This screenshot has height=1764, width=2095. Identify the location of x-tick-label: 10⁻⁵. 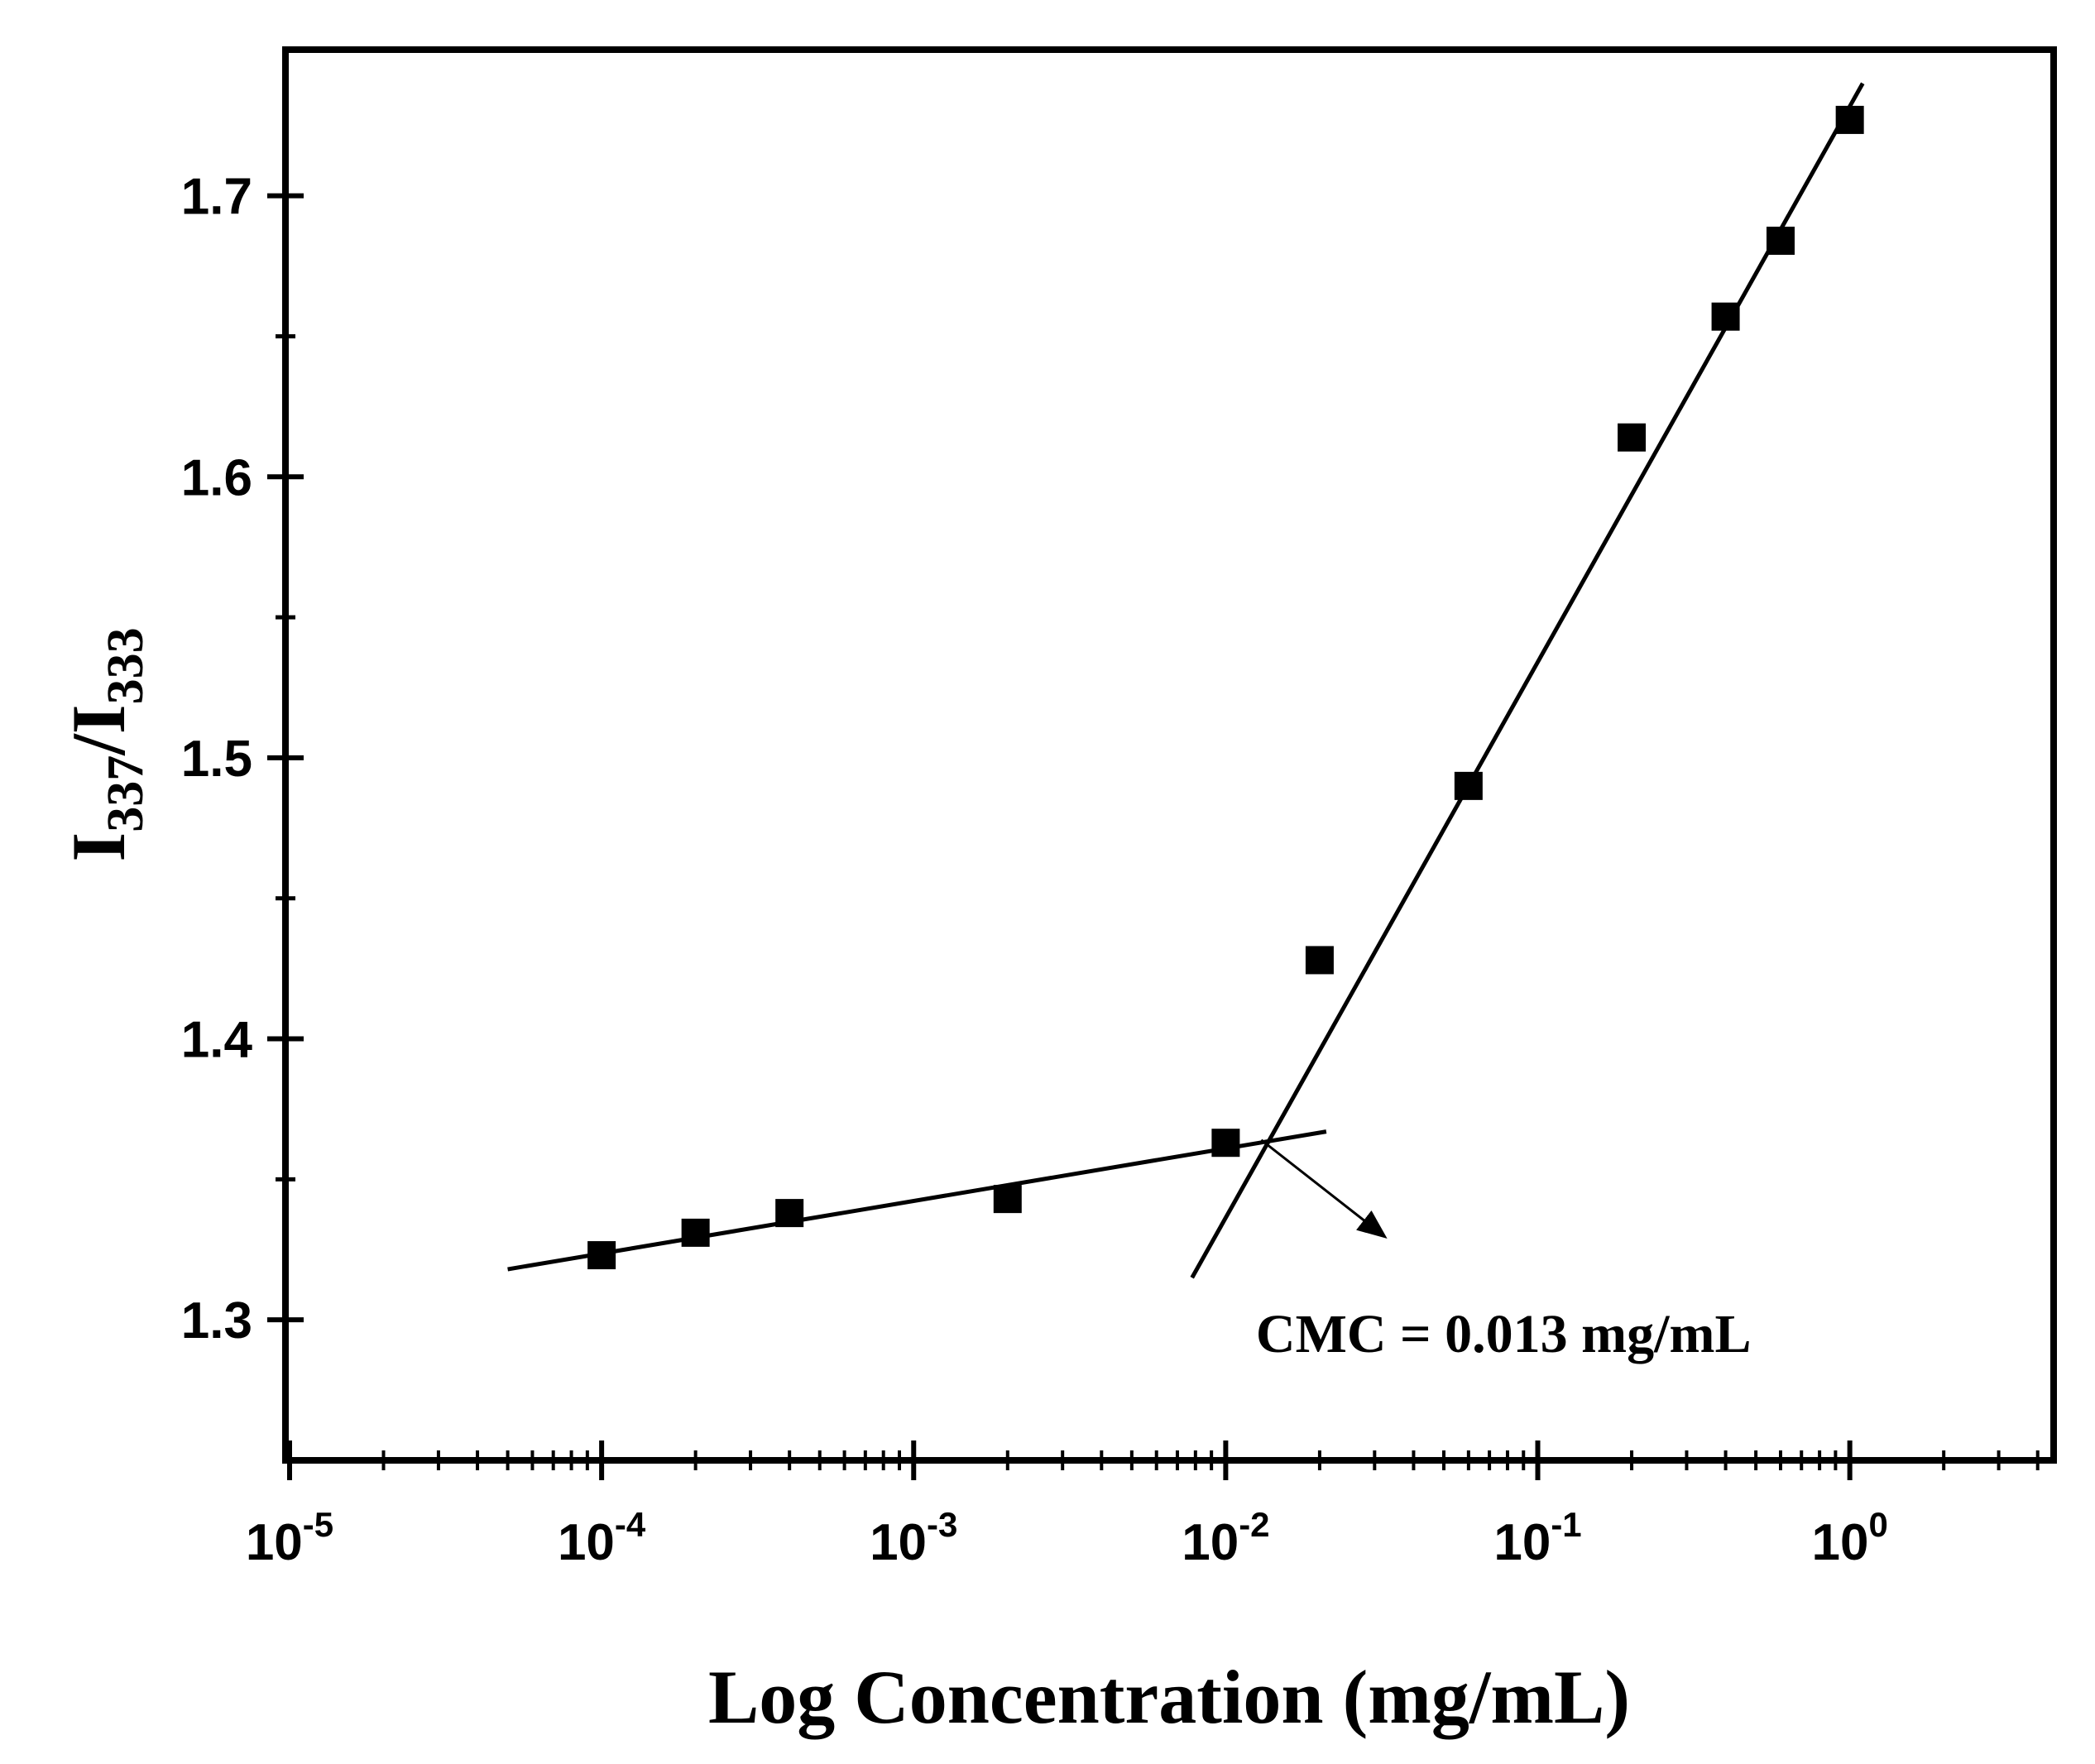
(289, 1538).